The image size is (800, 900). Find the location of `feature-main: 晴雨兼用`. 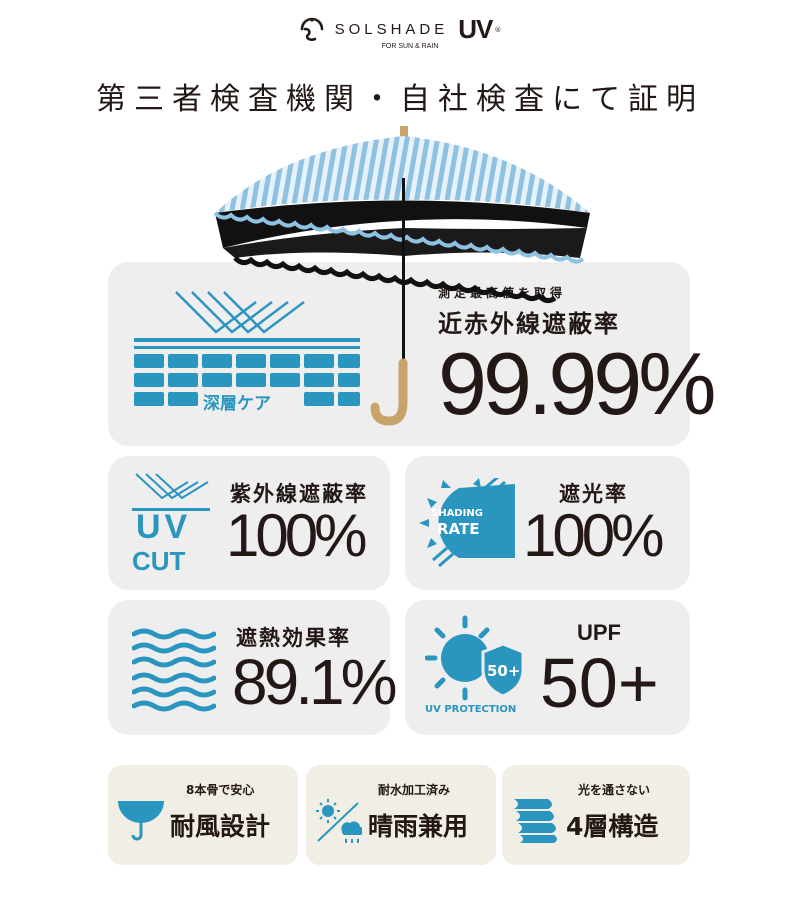

feature-main: 晴雨兼用 is located at coordinates (418, 826).